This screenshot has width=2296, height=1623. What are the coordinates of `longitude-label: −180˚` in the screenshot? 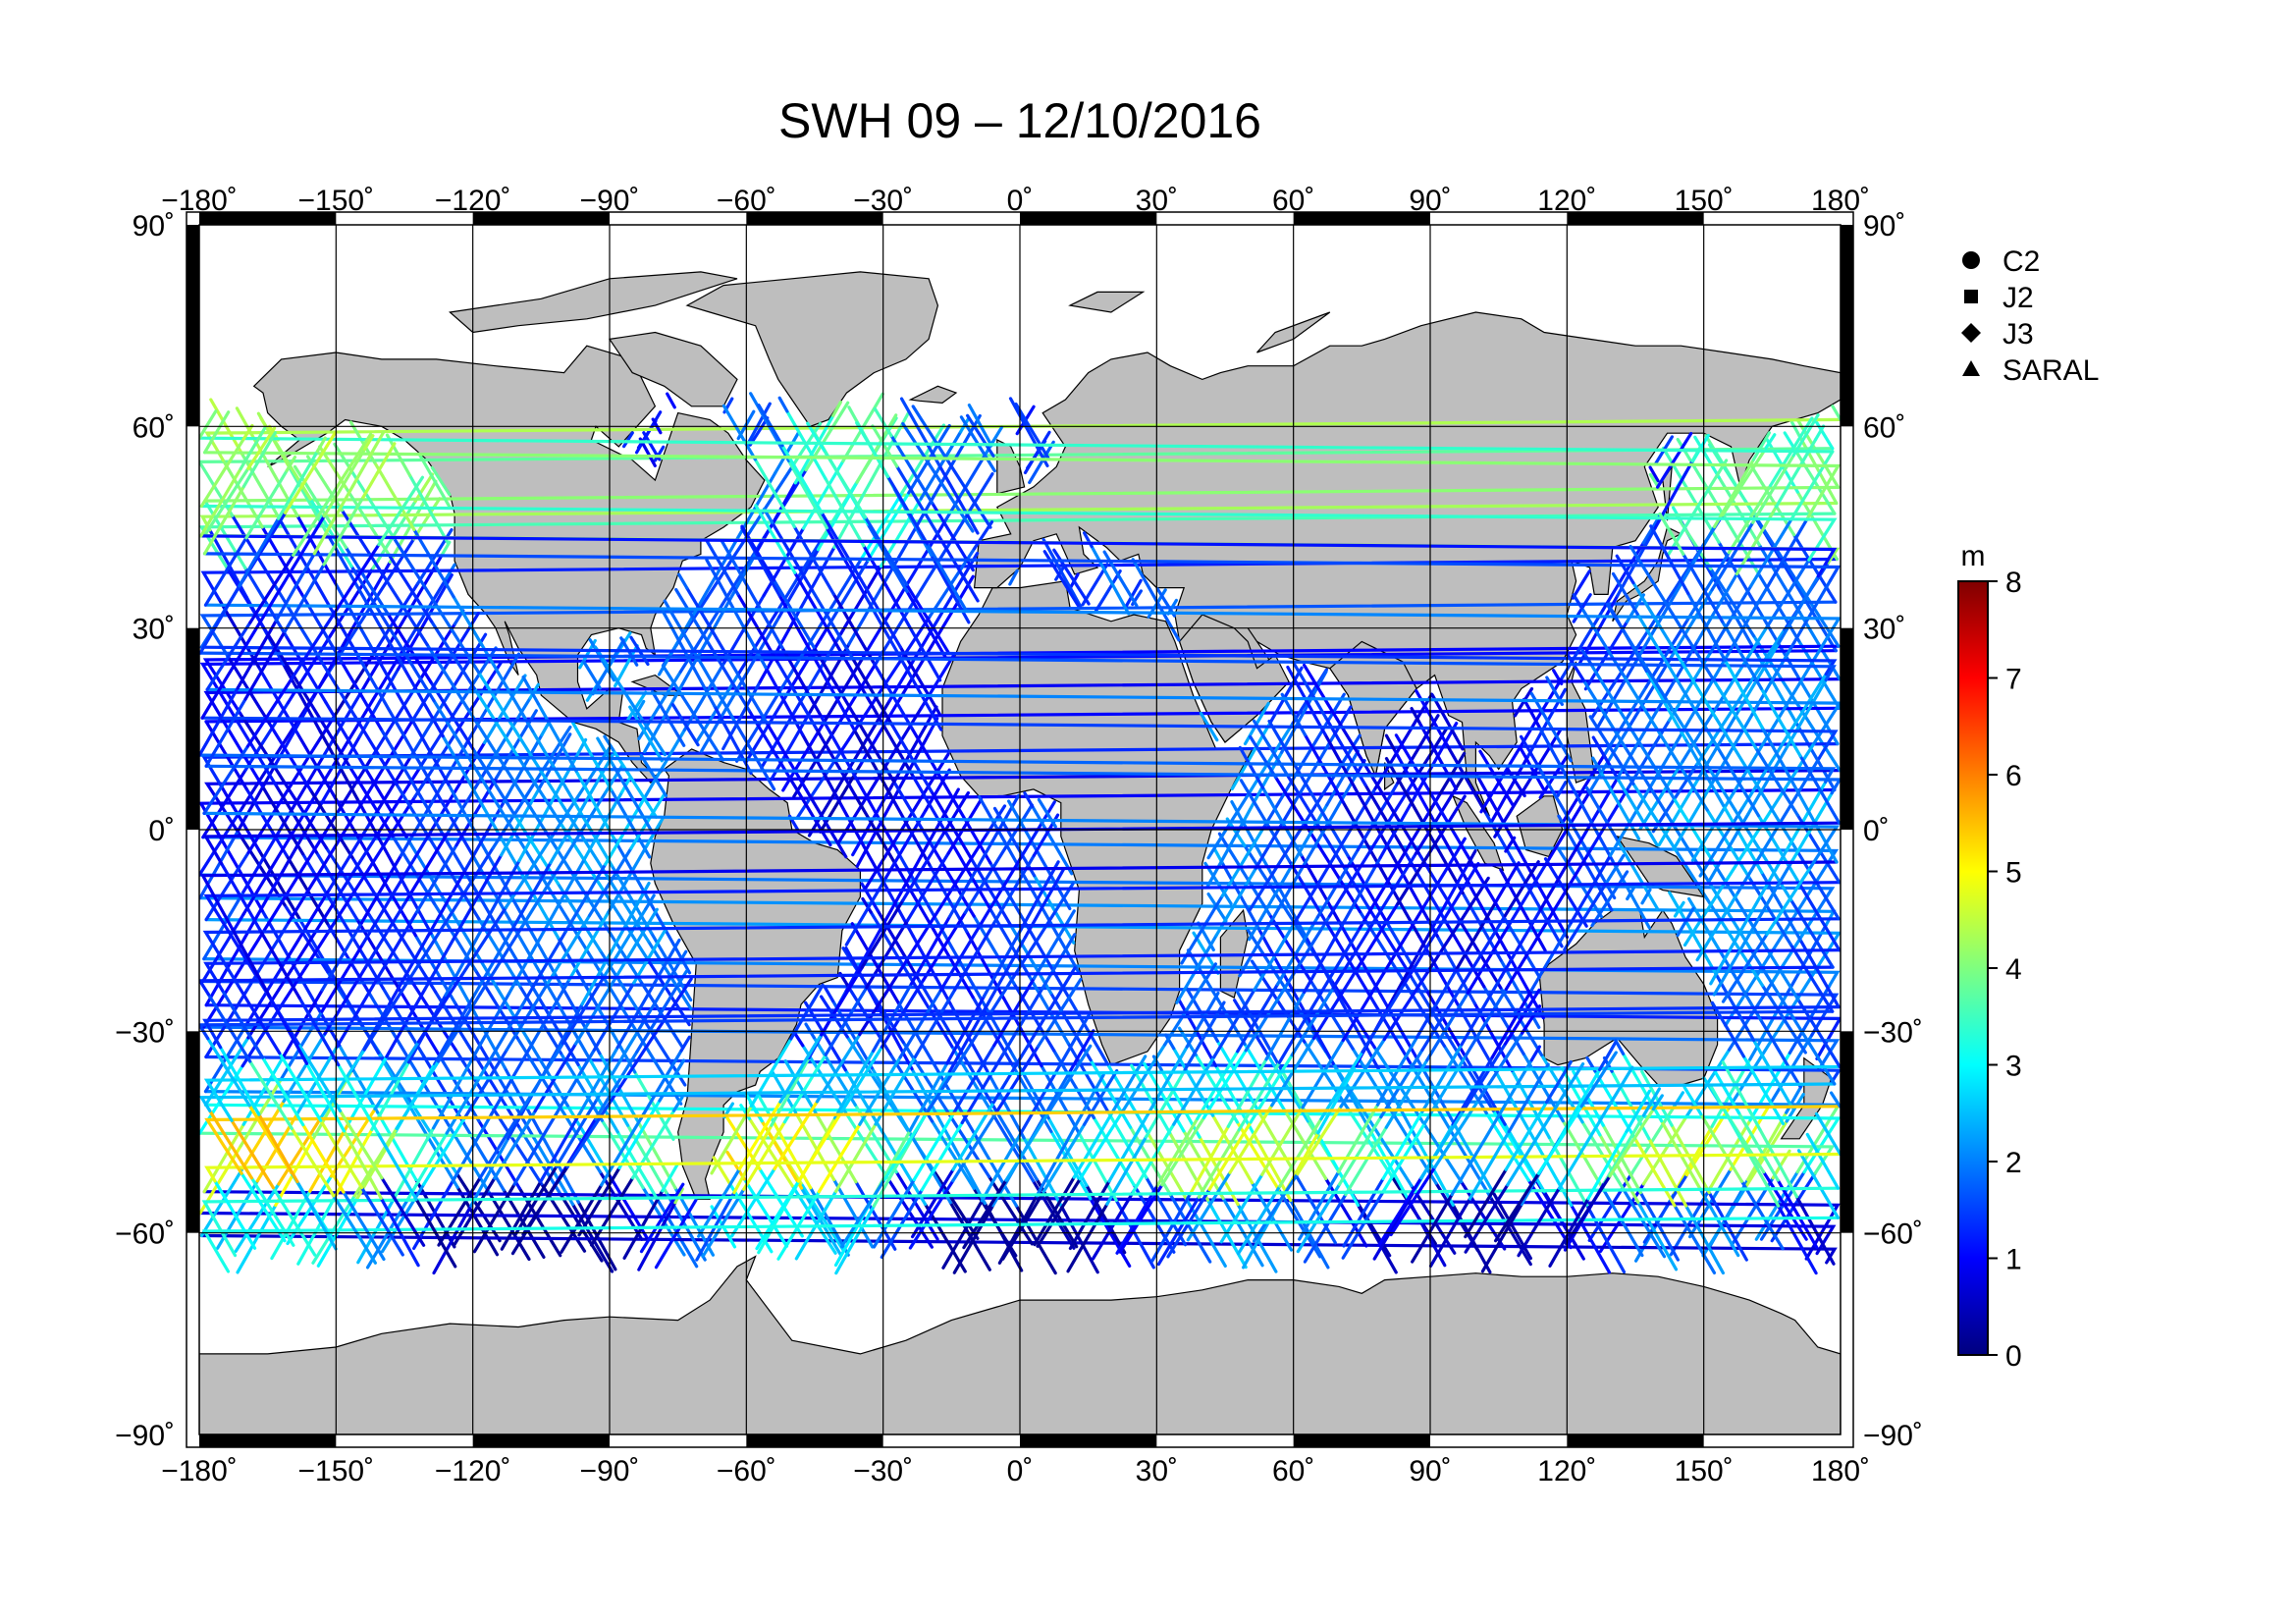 It's located at (199, 1471).